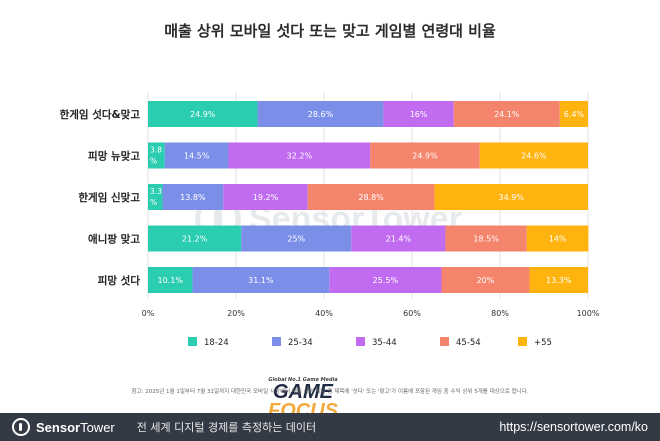 The width and height of the screenshot is (660, 441). I want to click on data-label: 21.2%, so click(195, 239).